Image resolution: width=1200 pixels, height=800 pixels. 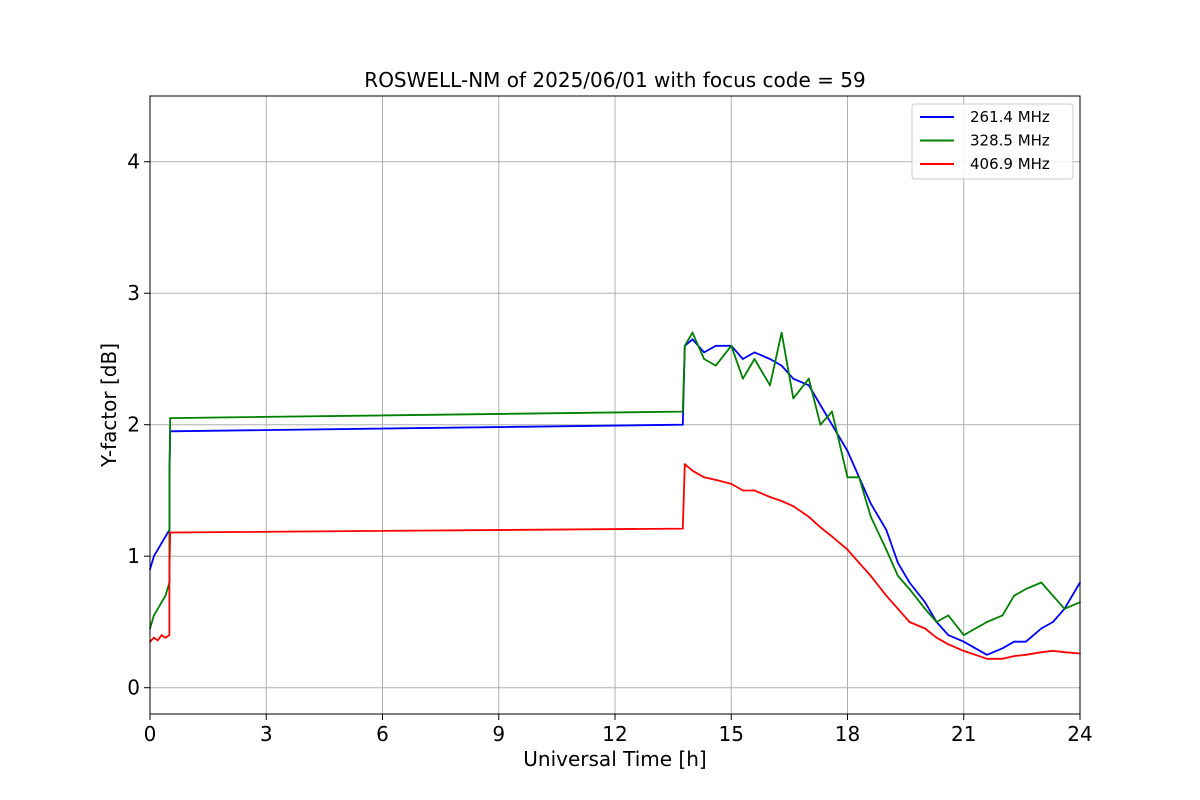 I want to click on x-tick-label: 18, so click(x=847, y=734).